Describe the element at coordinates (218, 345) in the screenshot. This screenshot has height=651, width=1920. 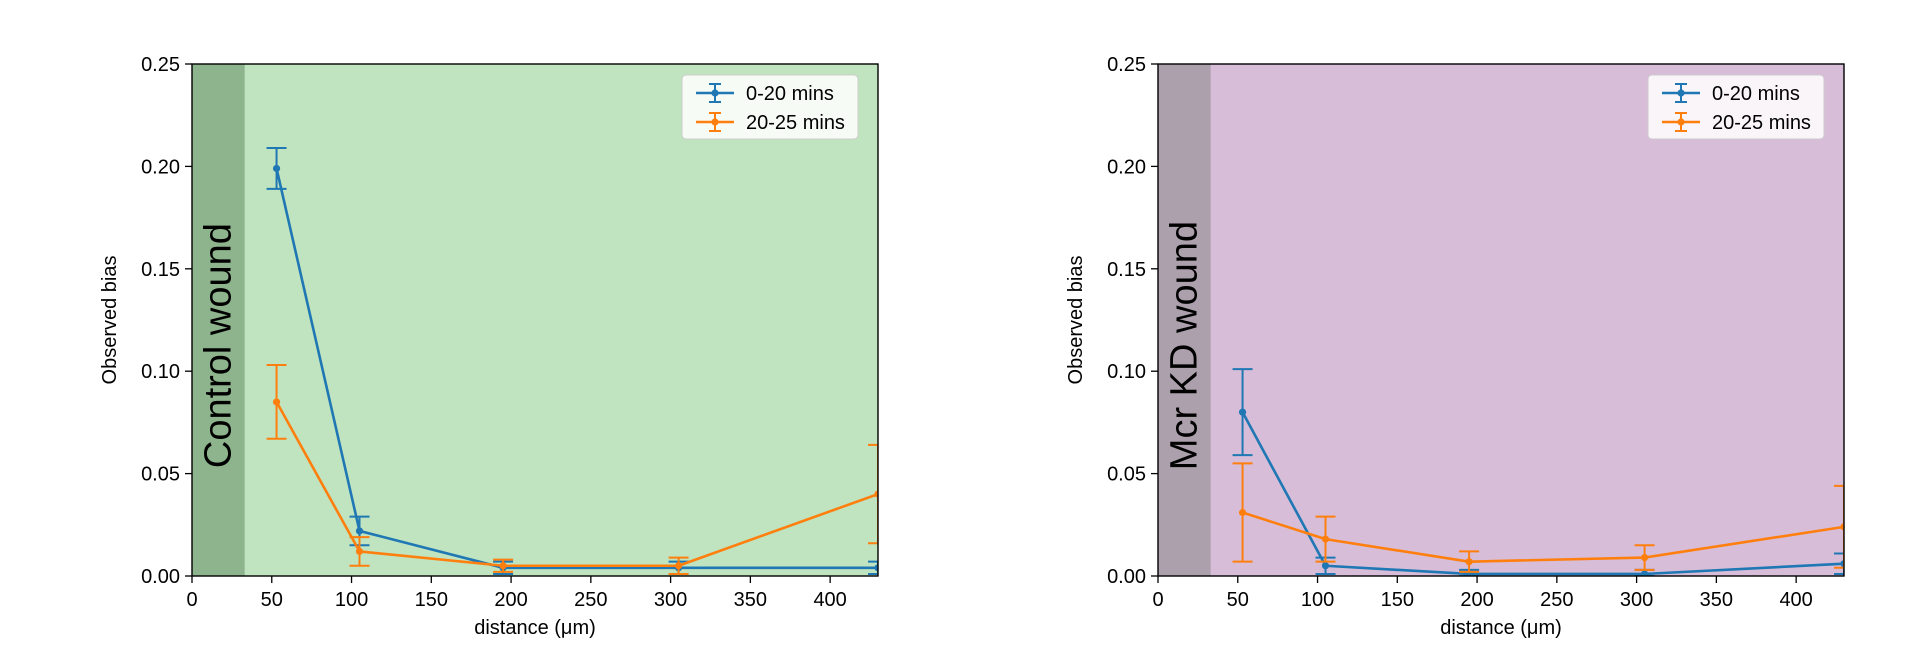
I see `panel-label: Control wound` at that location.